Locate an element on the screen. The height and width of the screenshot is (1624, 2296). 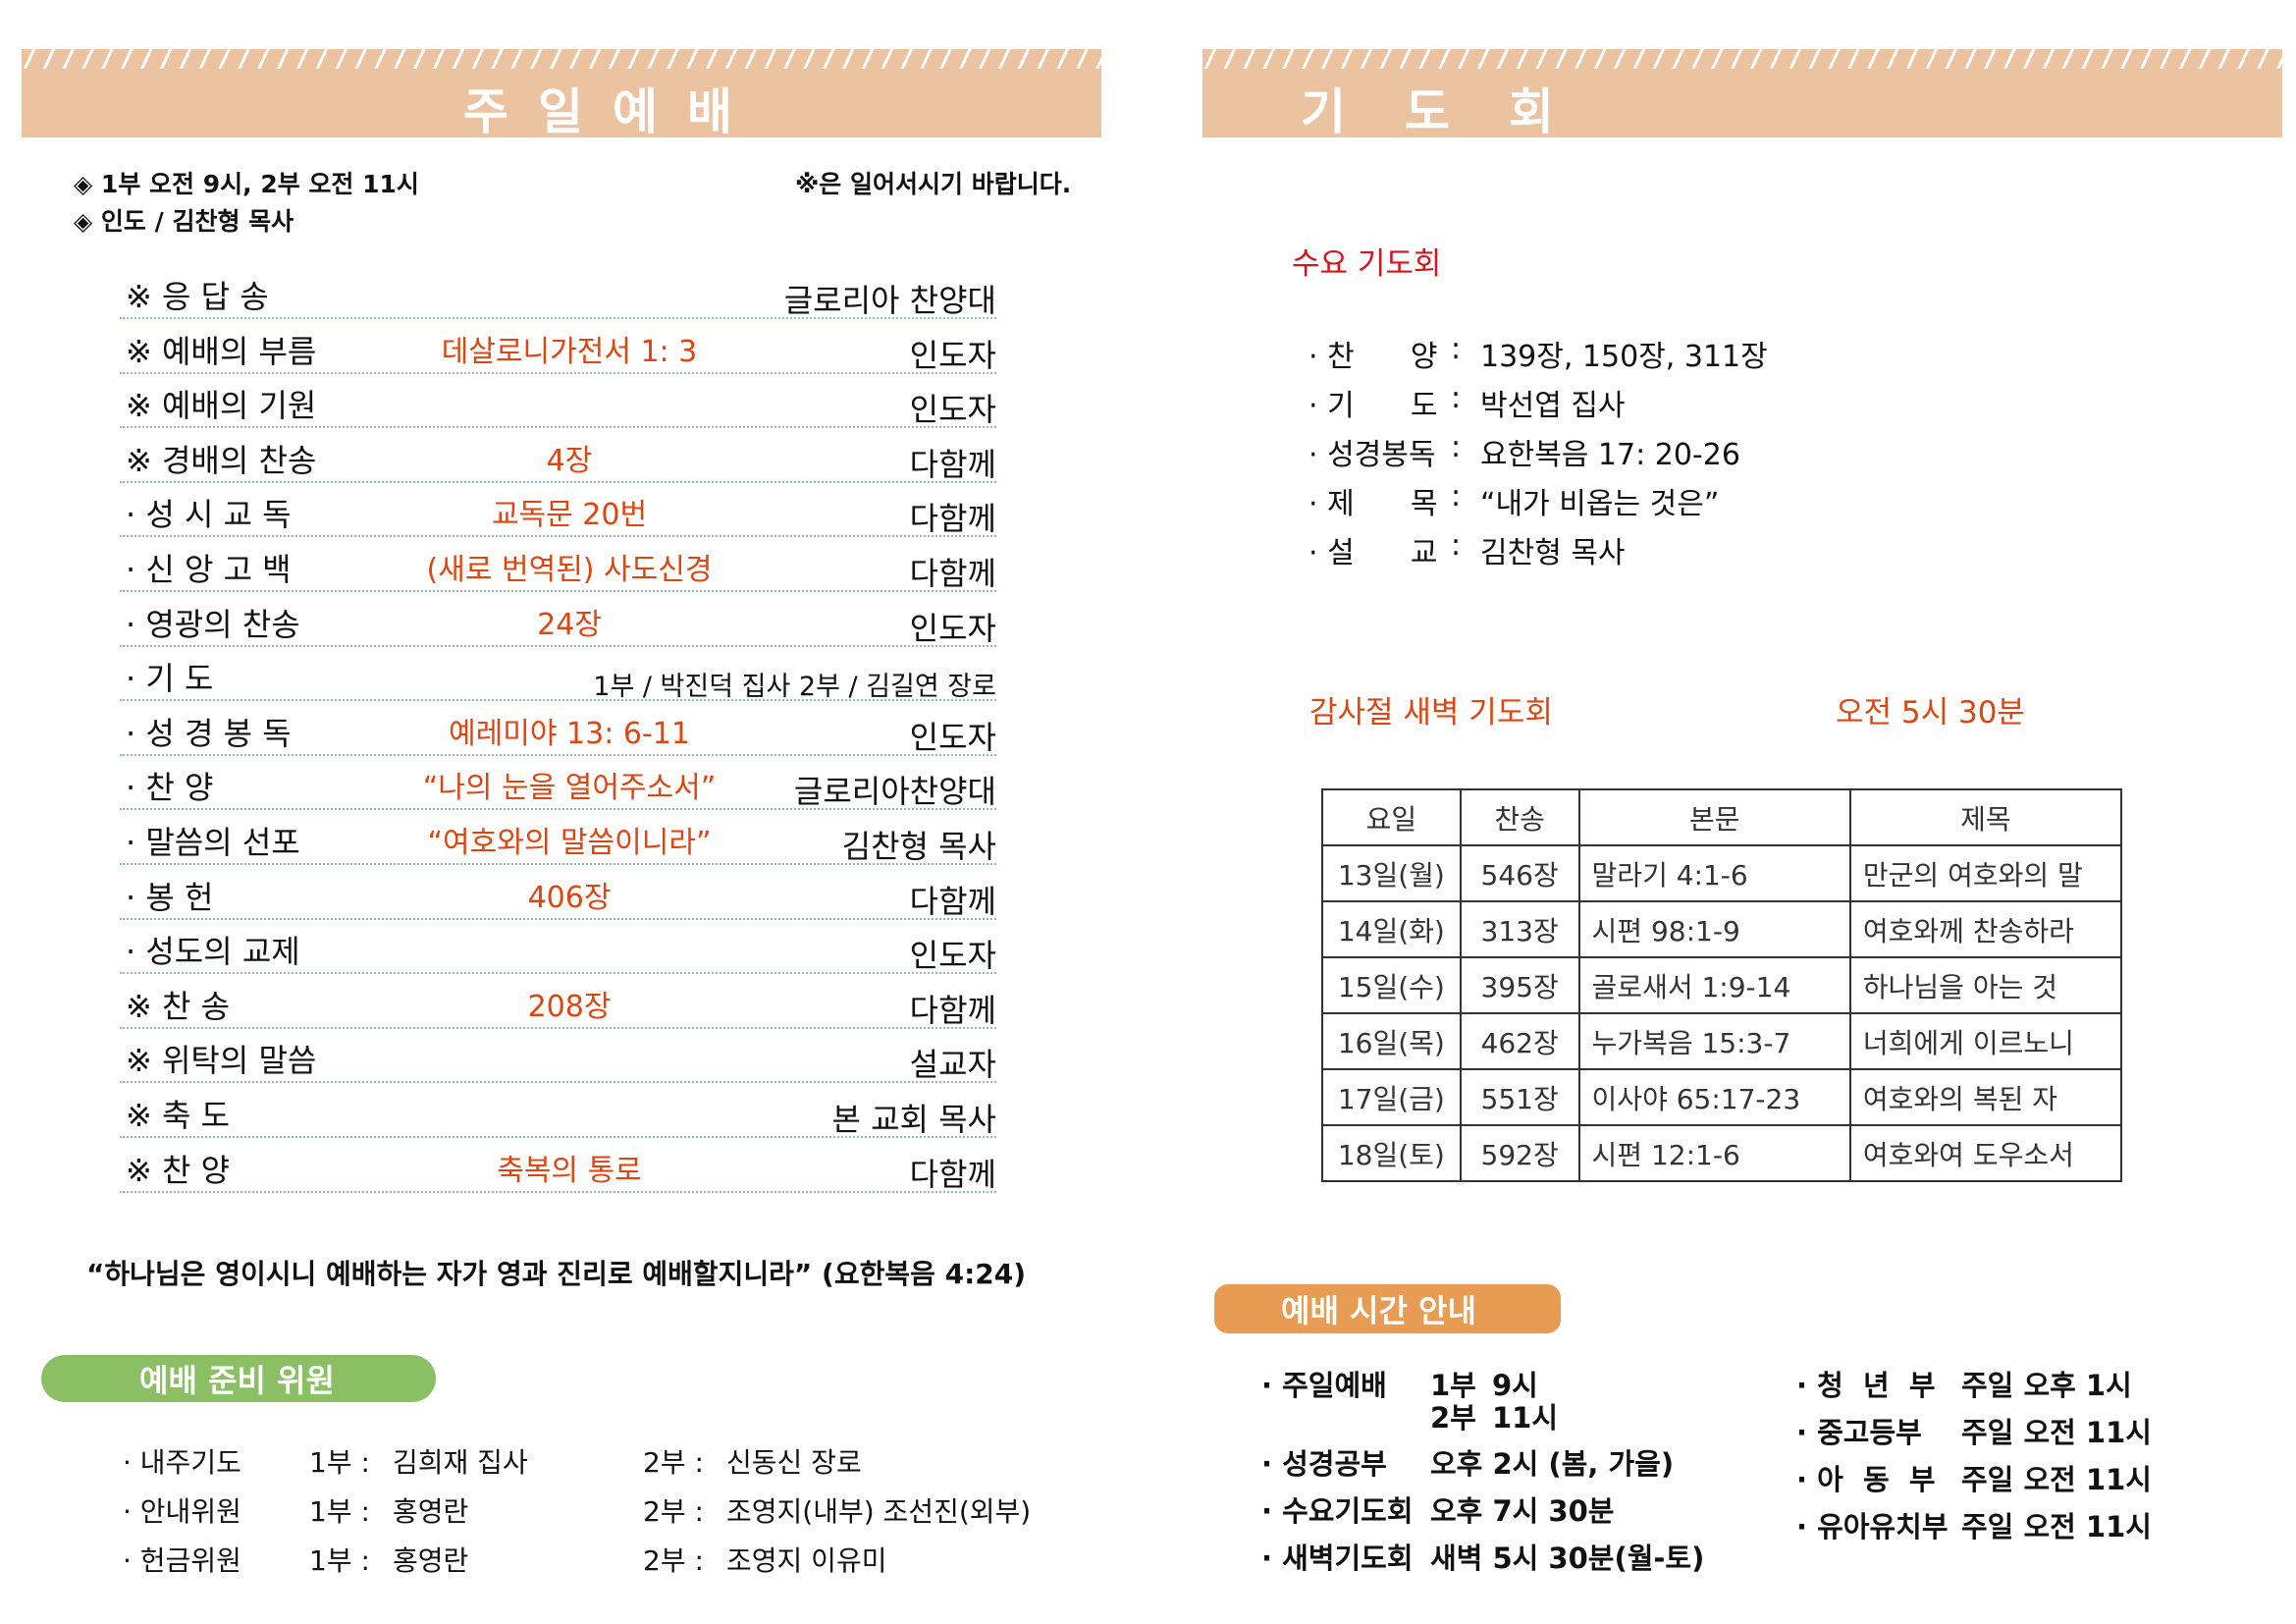
second-service-name: 조영지 이유미 is located at coordinates (806, 1560).